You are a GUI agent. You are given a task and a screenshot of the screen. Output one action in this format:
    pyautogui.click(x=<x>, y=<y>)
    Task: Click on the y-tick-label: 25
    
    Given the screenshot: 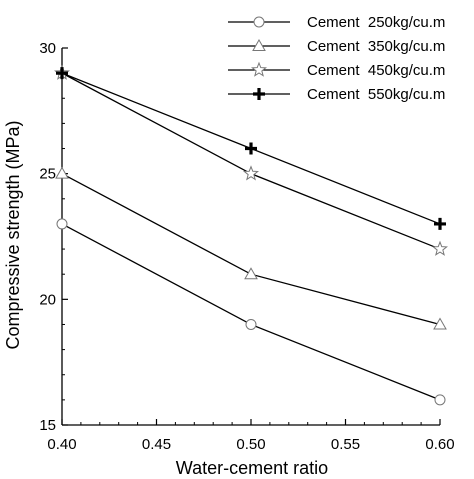 What is the action you would take?
    pyautogui.click(x=47, y=174)
    